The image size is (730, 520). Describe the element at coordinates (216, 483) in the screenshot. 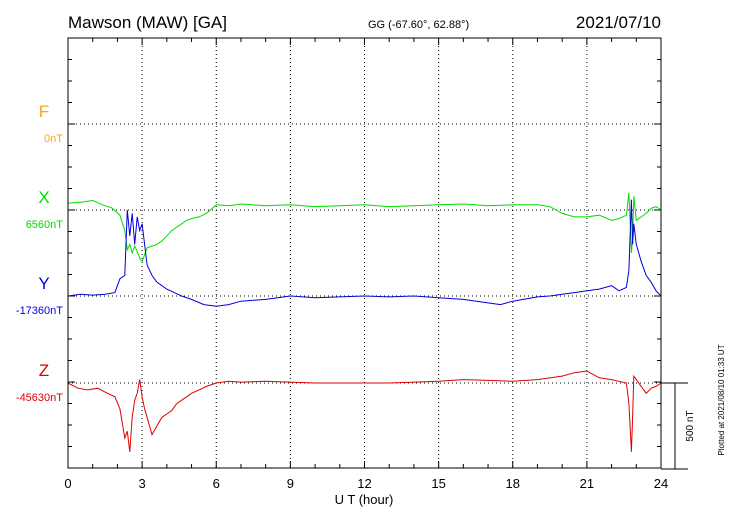

I see `x-tick-label: 6` at that location.